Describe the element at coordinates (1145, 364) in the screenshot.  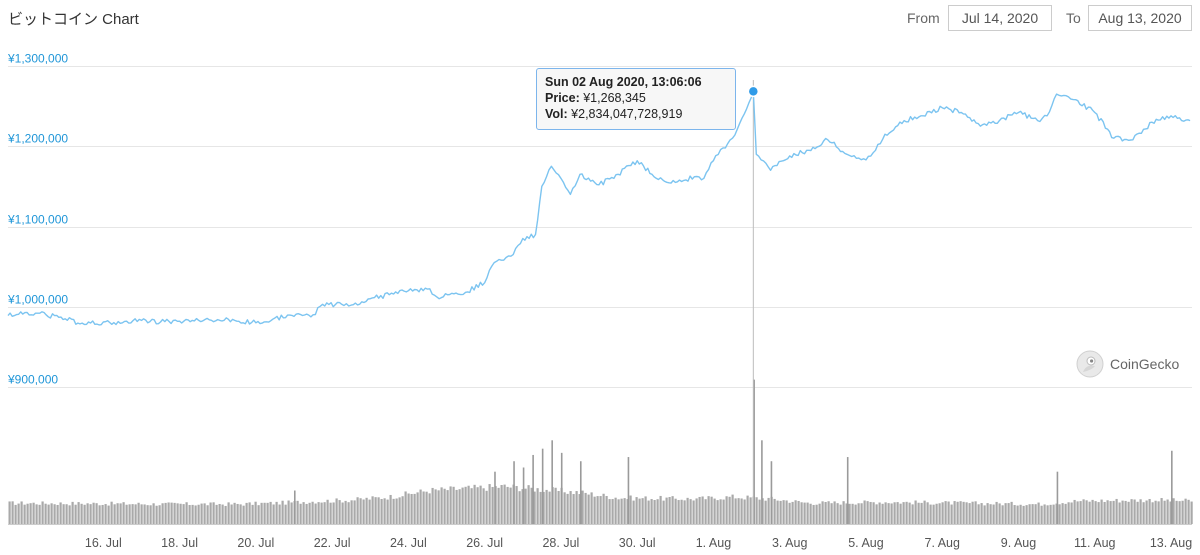
I see `credits-text: CoinGecko` at that location.